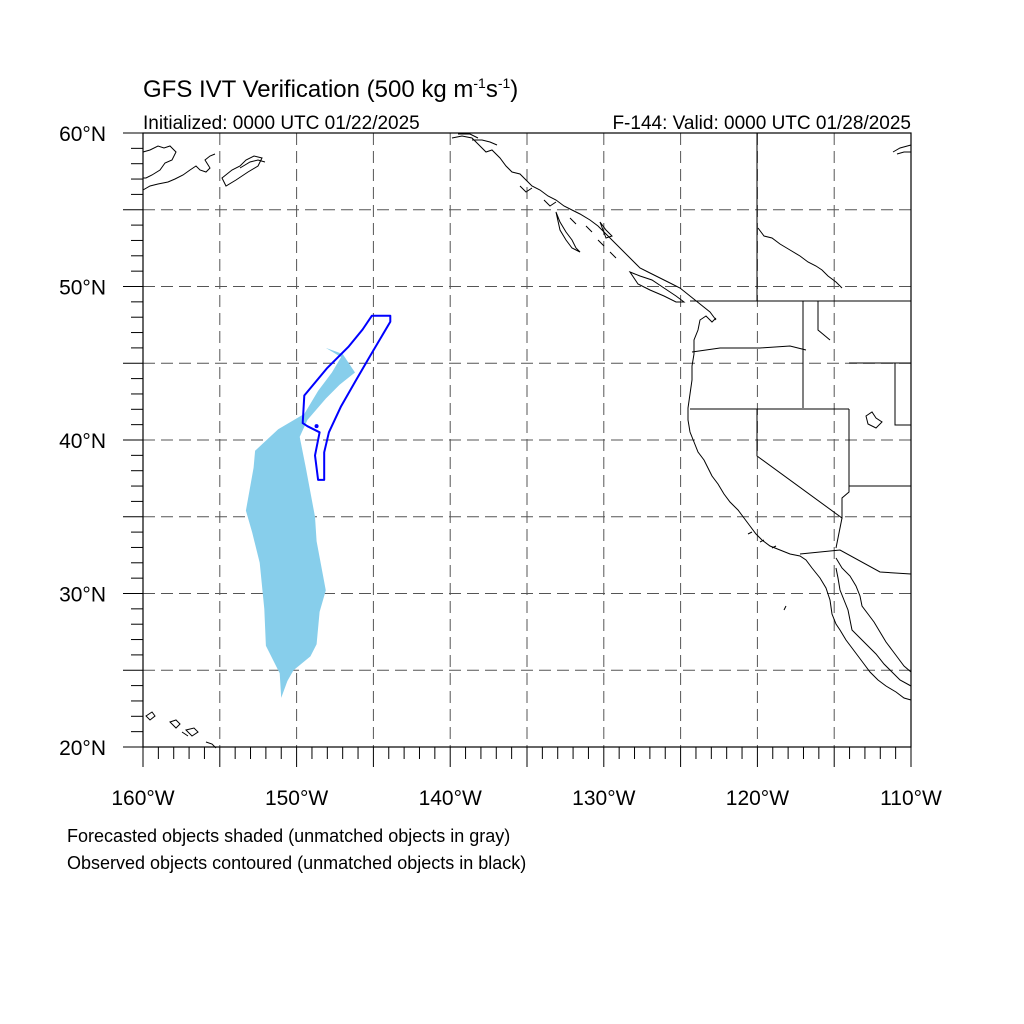 This screenshot has height=1024, width=1024. What do you see at coordinates (757, 798) in the screenshot?
I see `lon-tick-label: 120°W` at bounding box center [757, 798].